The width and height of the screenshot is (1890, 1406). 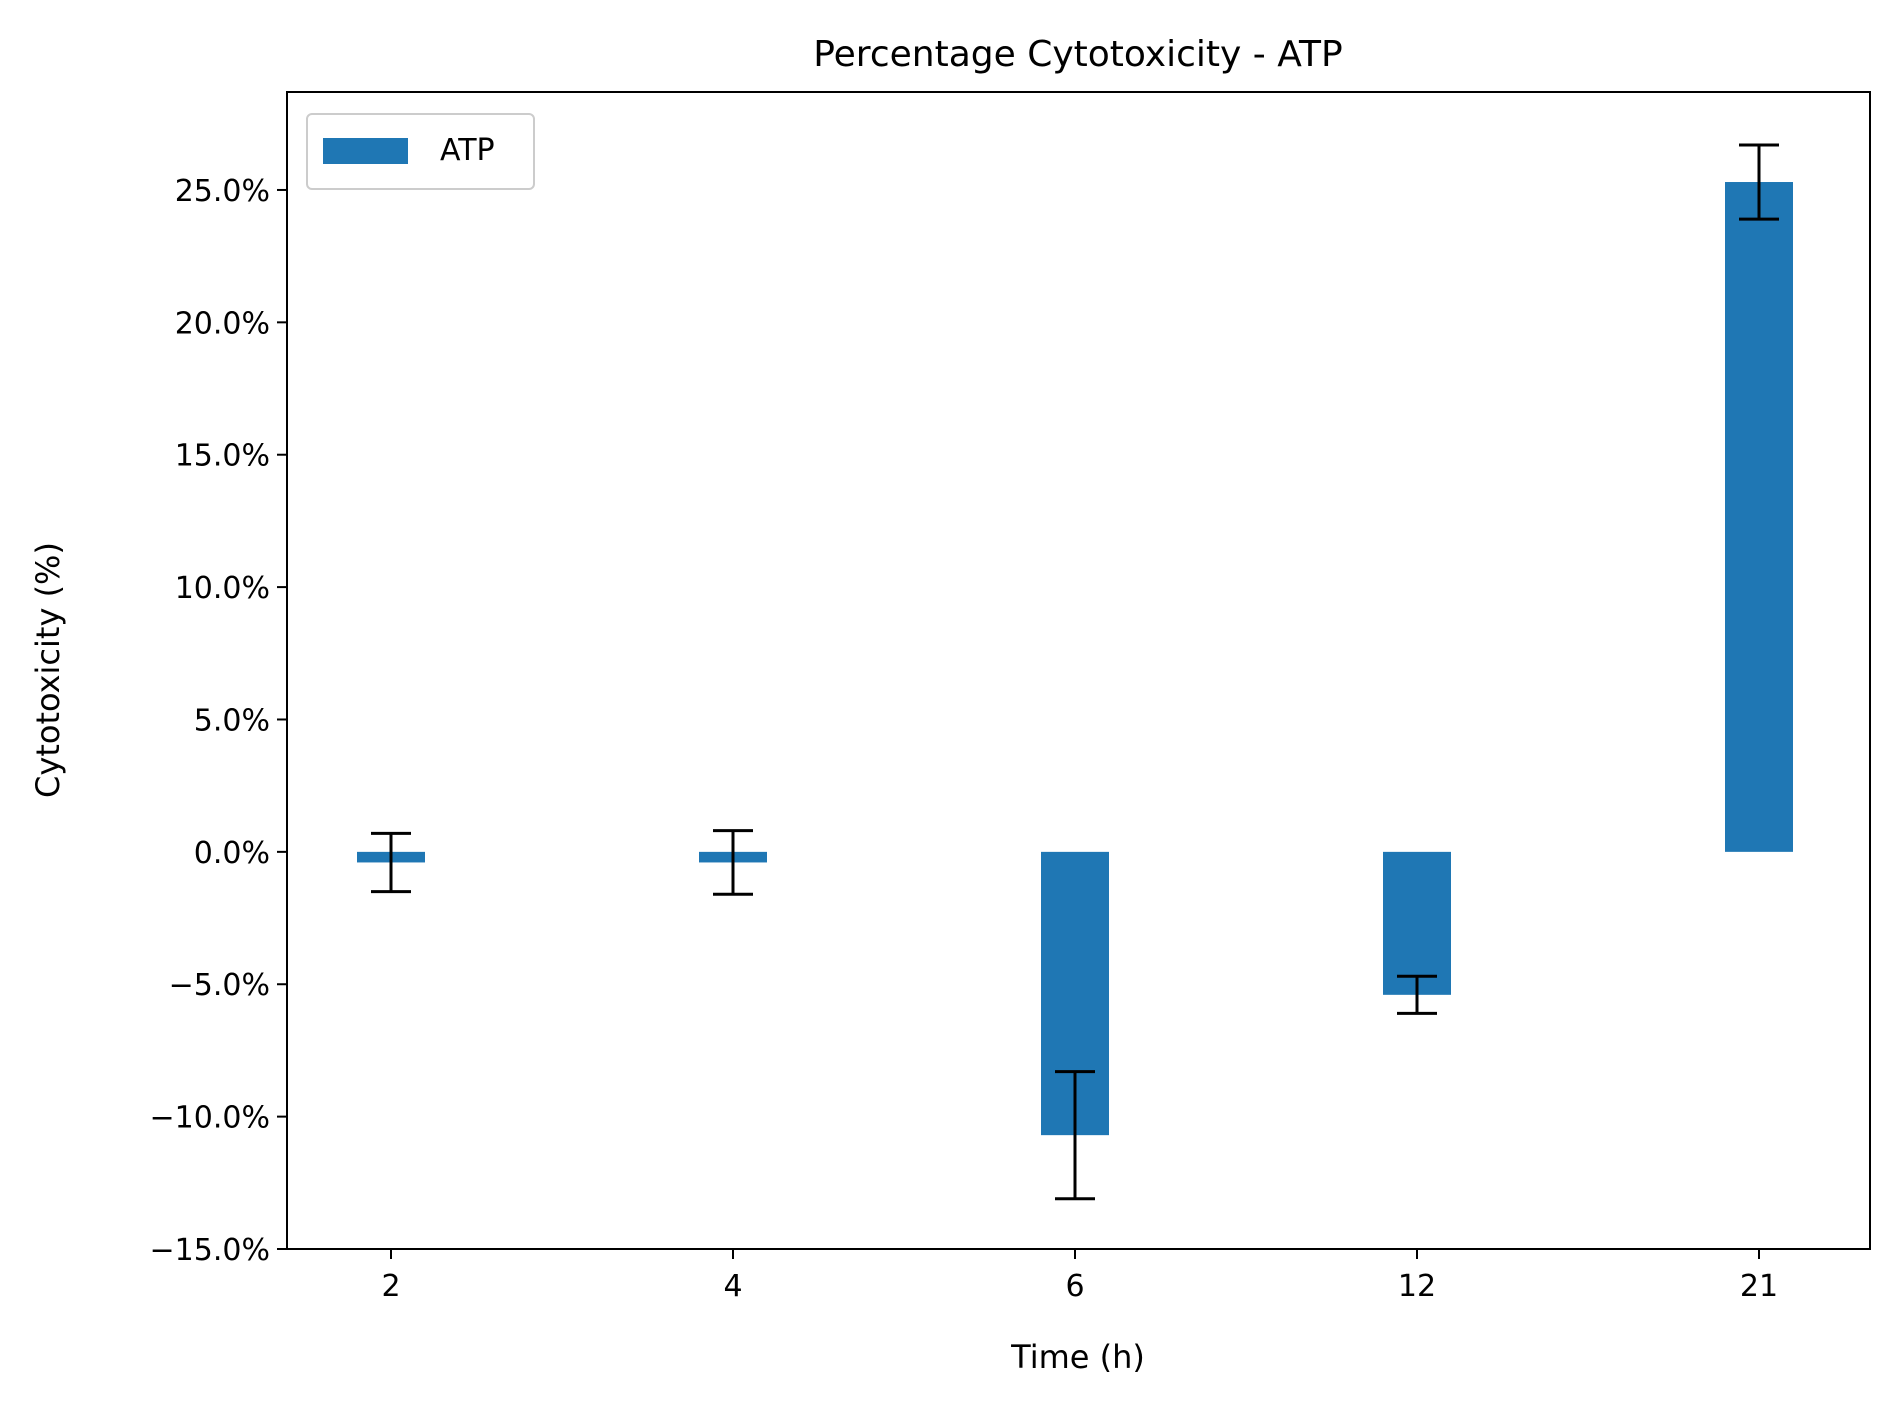 I want to click on y-tick-label: 5.0%, so click(x=232, y=720).